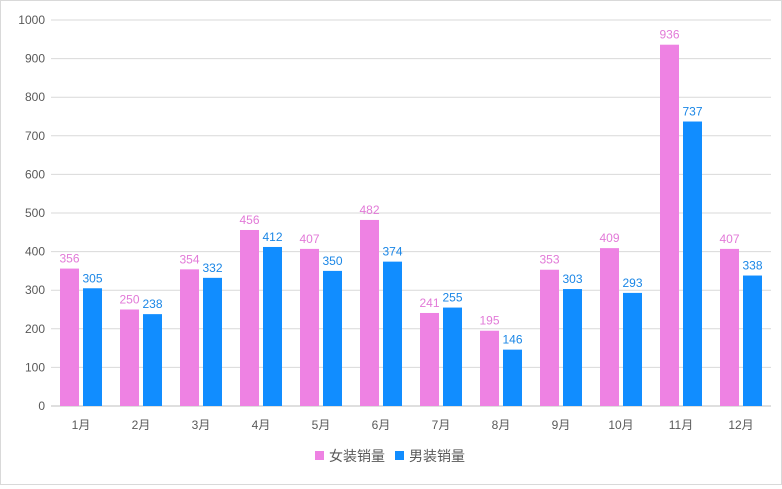 This screenshot has width=782, height=489. I want to click on data-label: 412, so click(272, 237).